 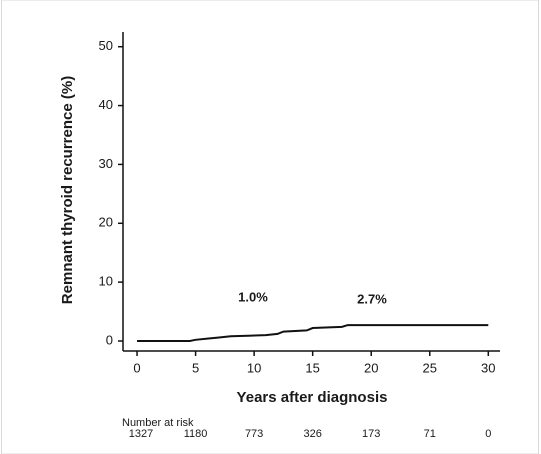 What do you see at coordinates (430, 434) in the screenshot?
I see `risk-count: 71` at bounding box center [430, 434].